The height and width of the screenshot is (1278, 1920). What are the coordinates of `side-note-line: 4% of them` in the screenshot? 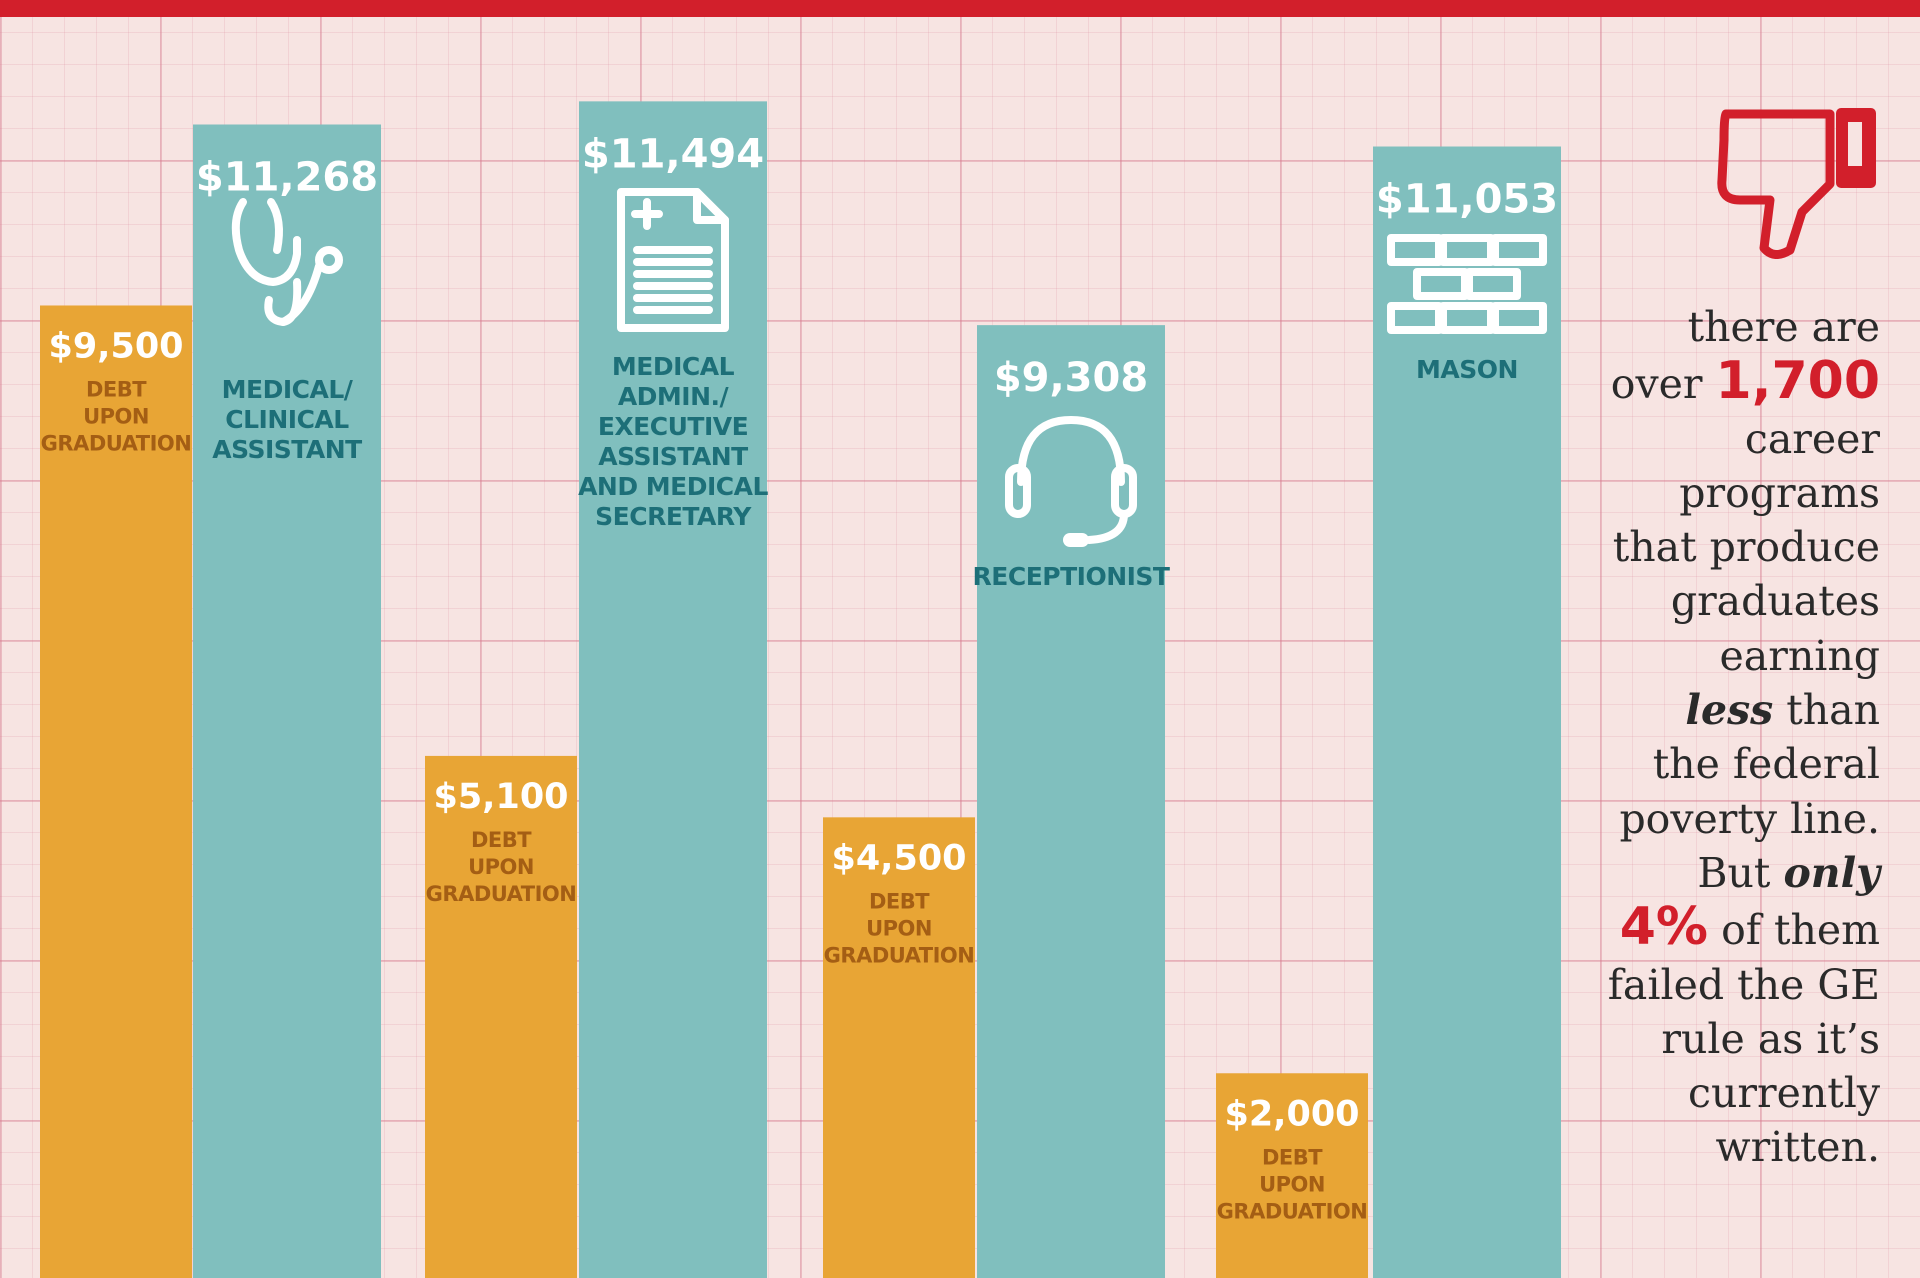 It's located at (1749, 927).